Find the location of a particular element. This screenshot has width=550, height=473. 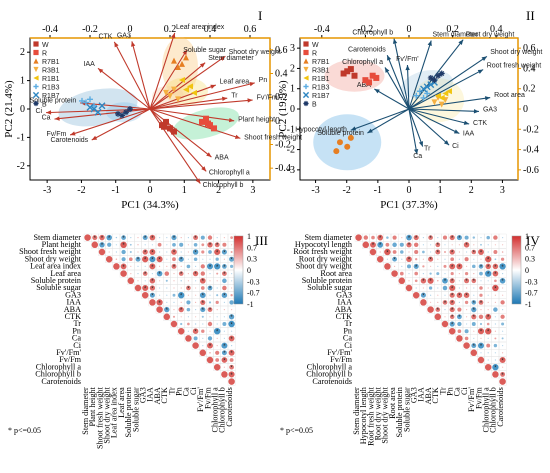

corr-col-label: ABA is located at coordinates (428, 395).